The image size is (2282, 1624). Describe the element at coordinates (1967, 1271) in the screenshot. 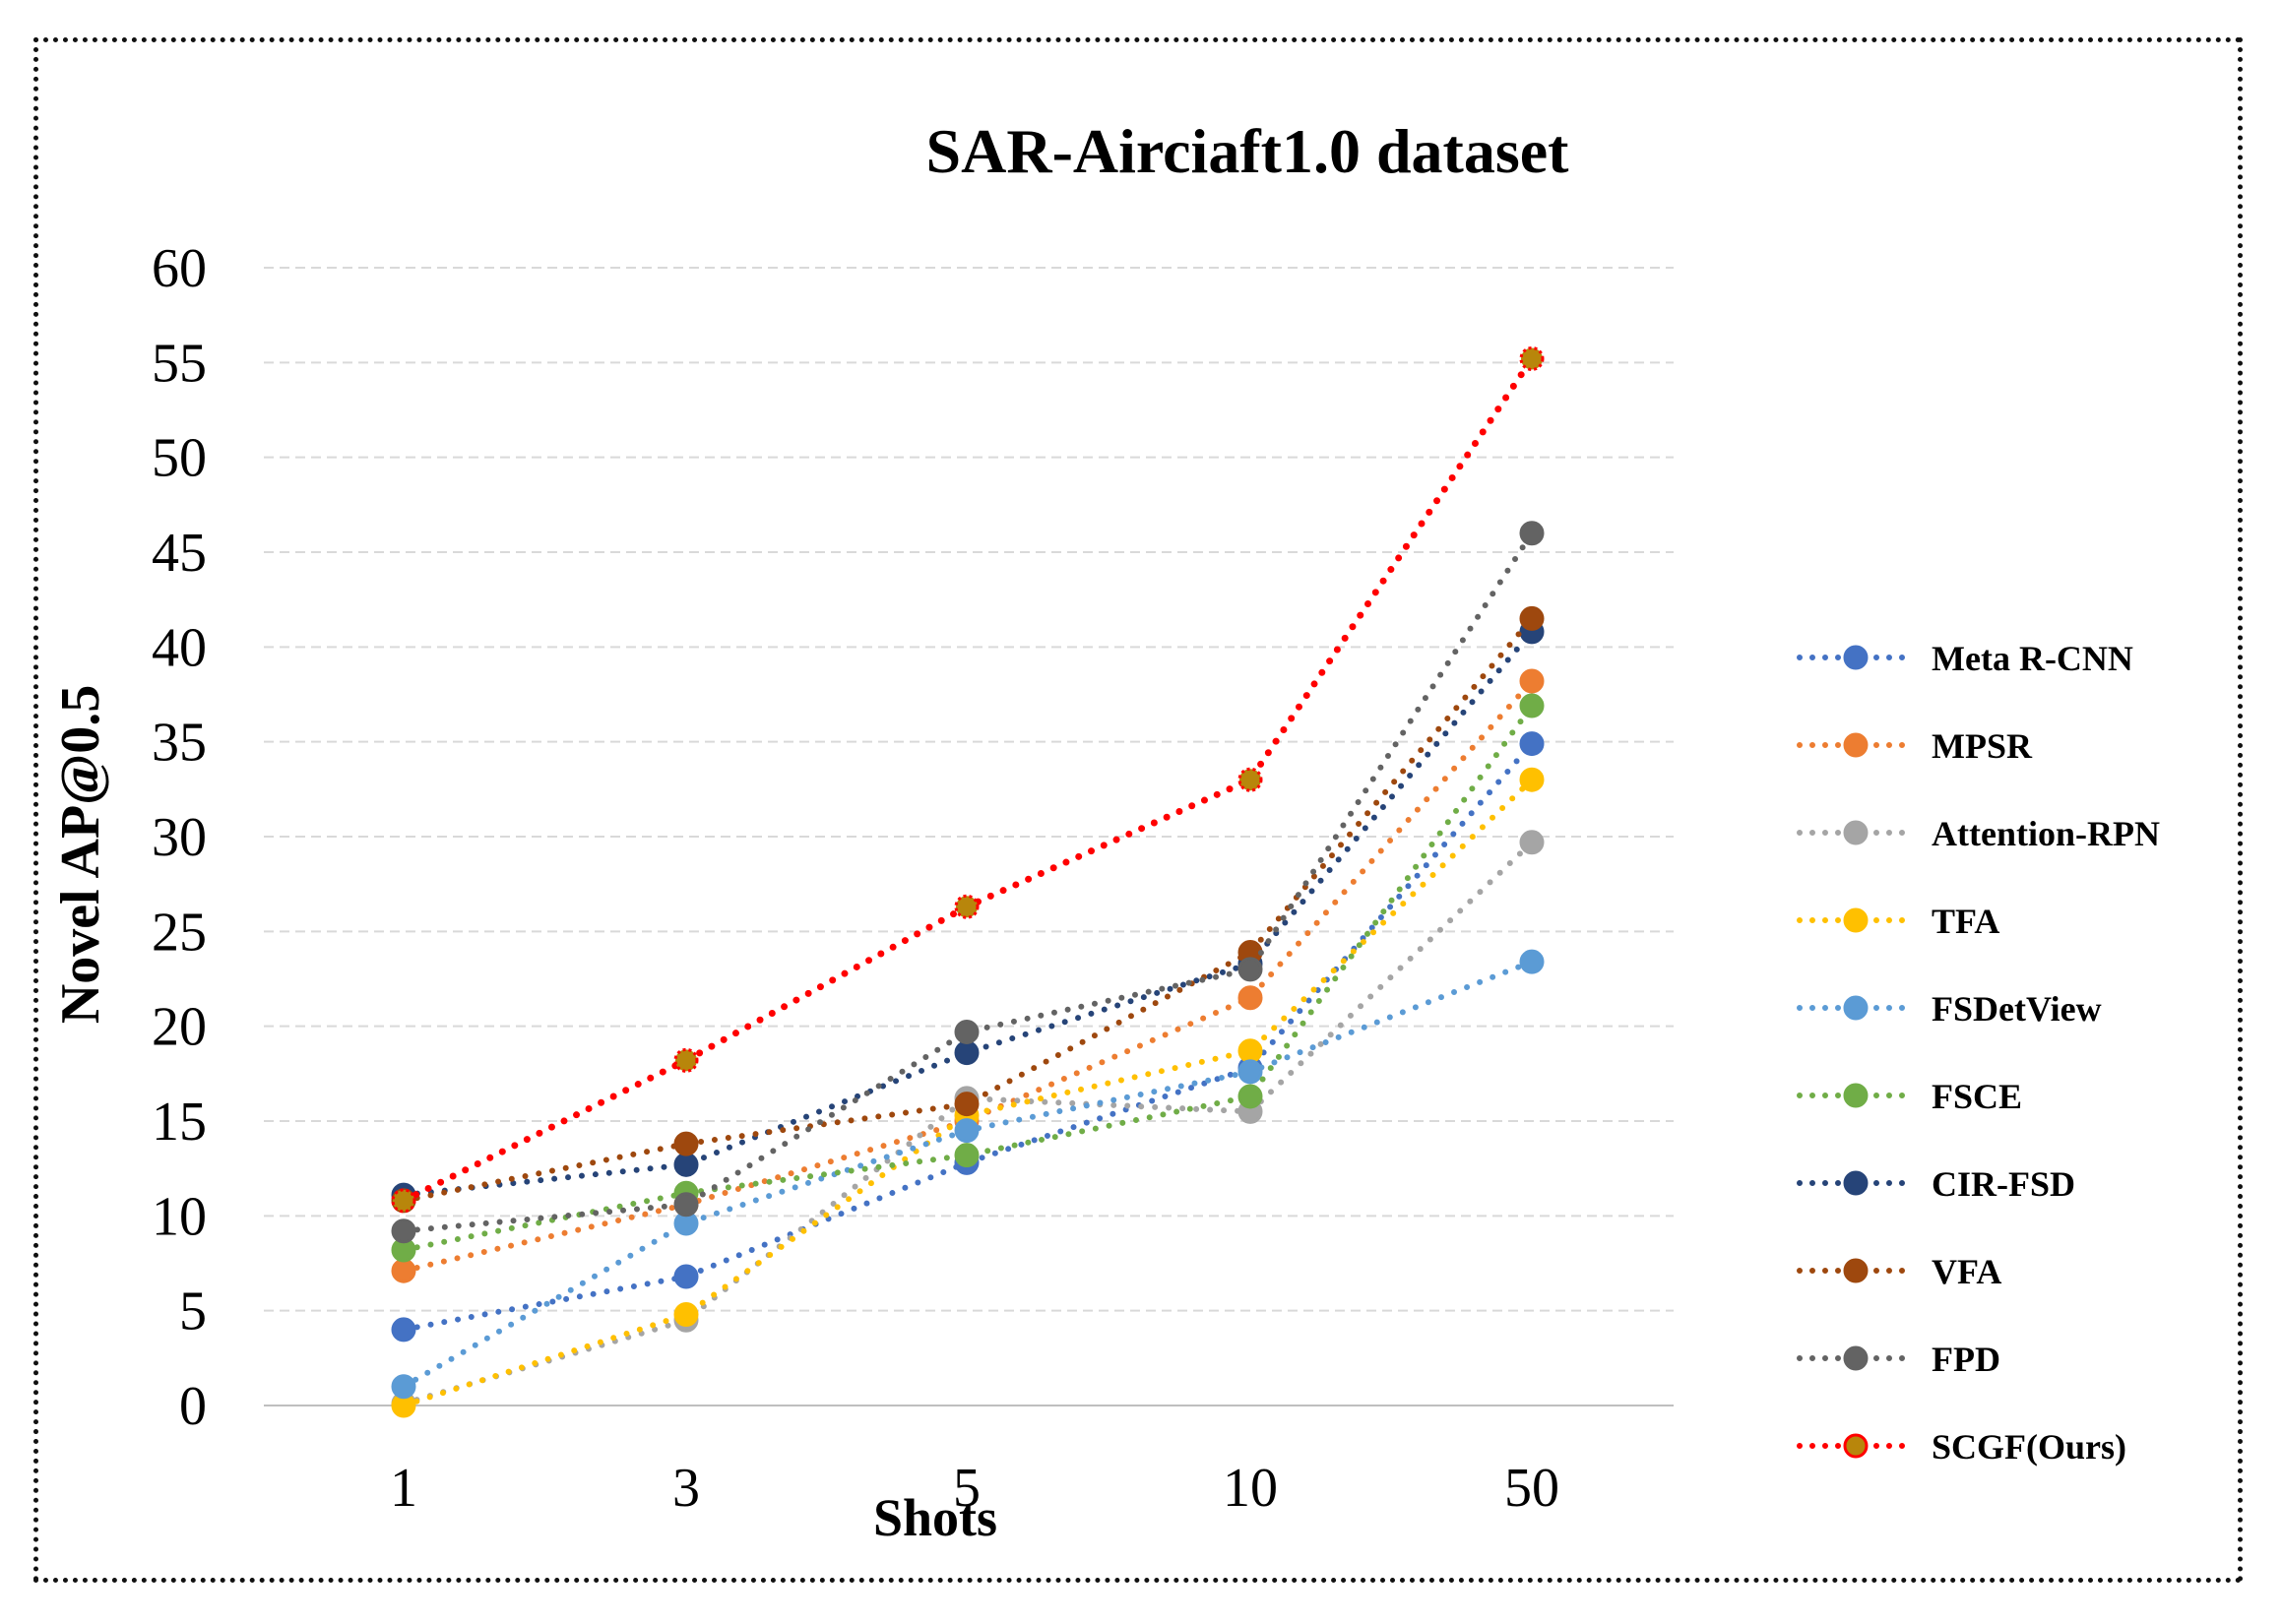

I see `legend-label: VFA` at that location.